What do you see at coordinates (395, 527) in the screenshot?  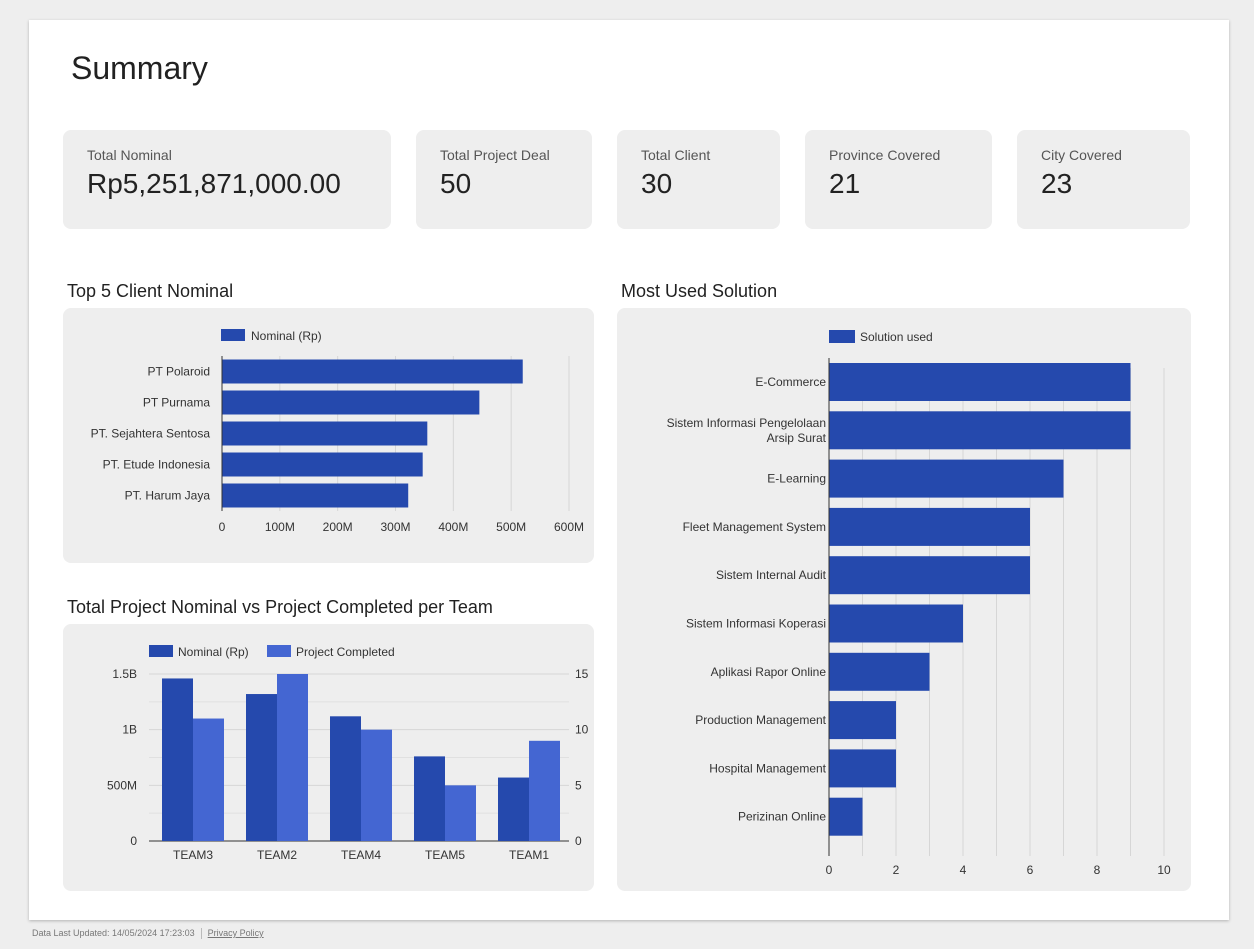 I see `x-tick-label: 300M` at bounding box center [395, 527].